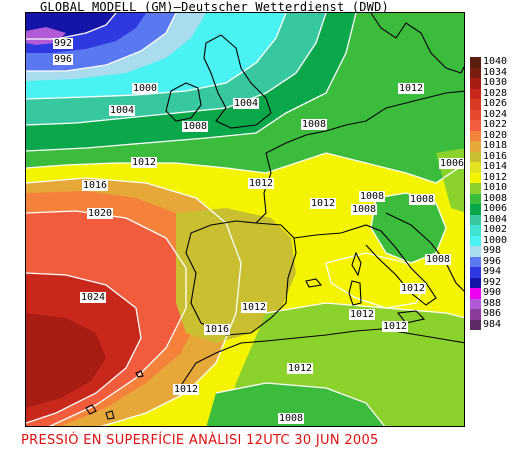  I want to click on legend-entry: 1040, so click(494, 62).